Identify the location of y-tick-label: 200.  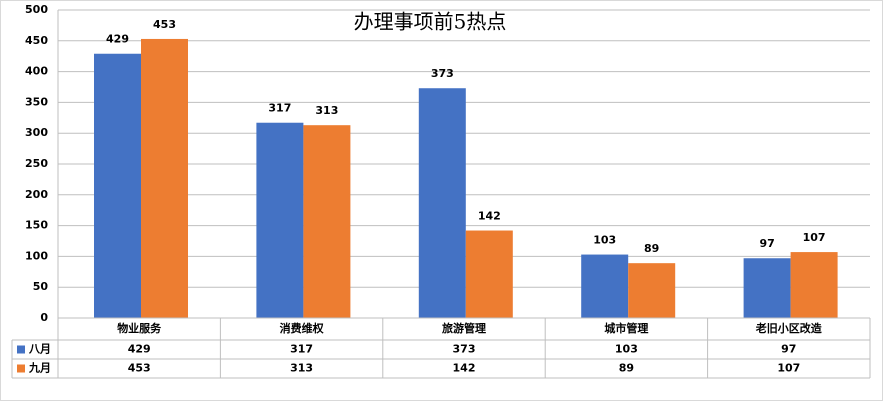
(36, 194).